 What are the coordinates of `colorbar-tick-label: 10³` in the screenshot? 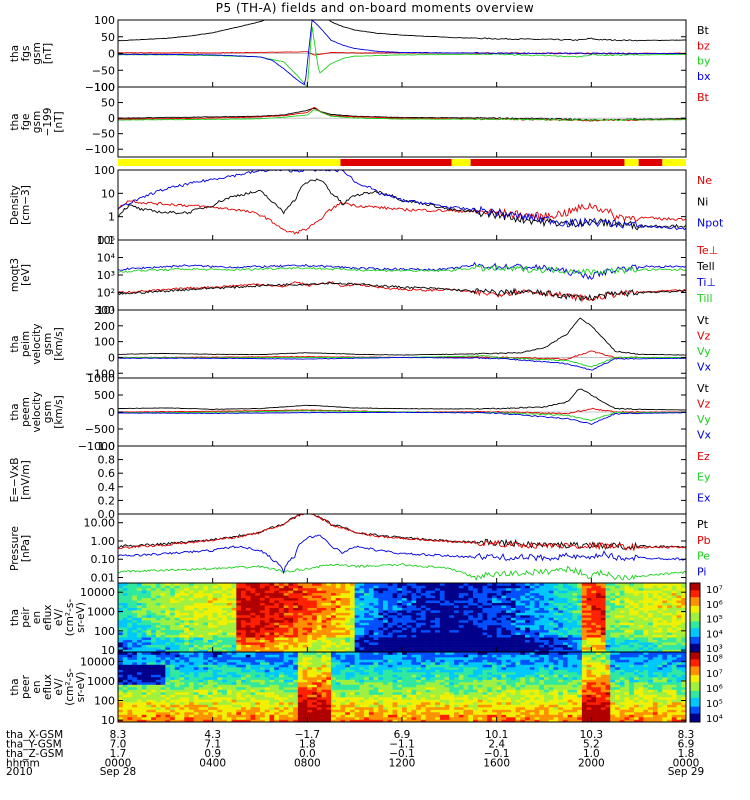 It's located at (714, 649).